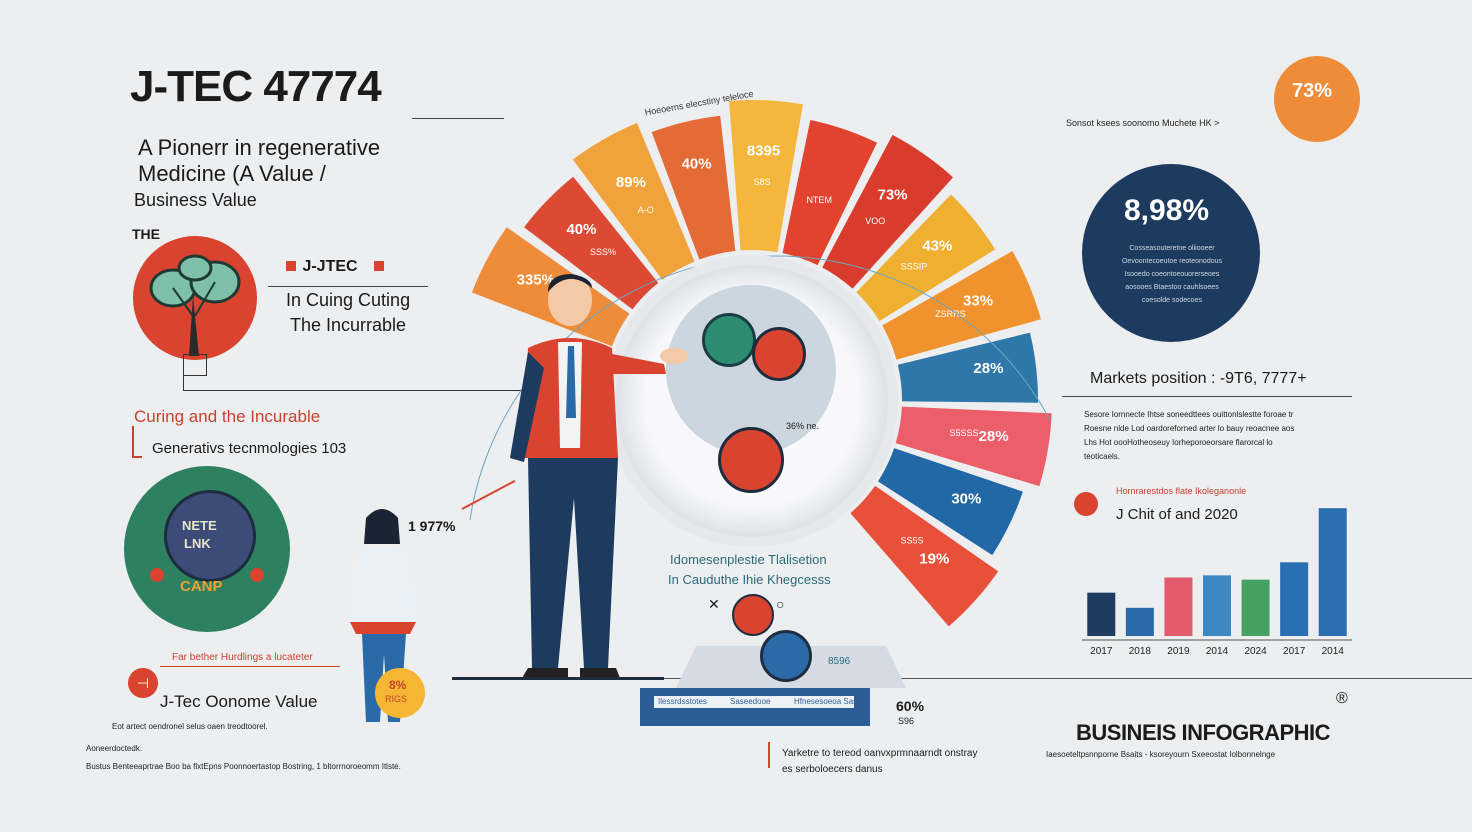 This screenshot has height=832, width=1472. Describe the element at coordinates (966, 498) in the screenshot. I see `wheel-segment-label: 30%` at that location.